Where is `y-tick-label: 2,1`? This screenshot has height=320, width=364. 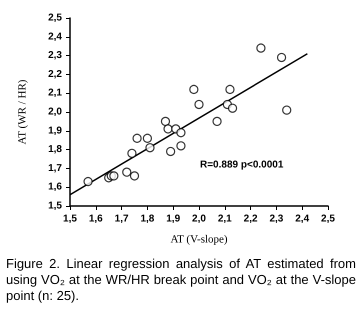 y-tick-label: 2,1 is located at coordinates (55, 93).